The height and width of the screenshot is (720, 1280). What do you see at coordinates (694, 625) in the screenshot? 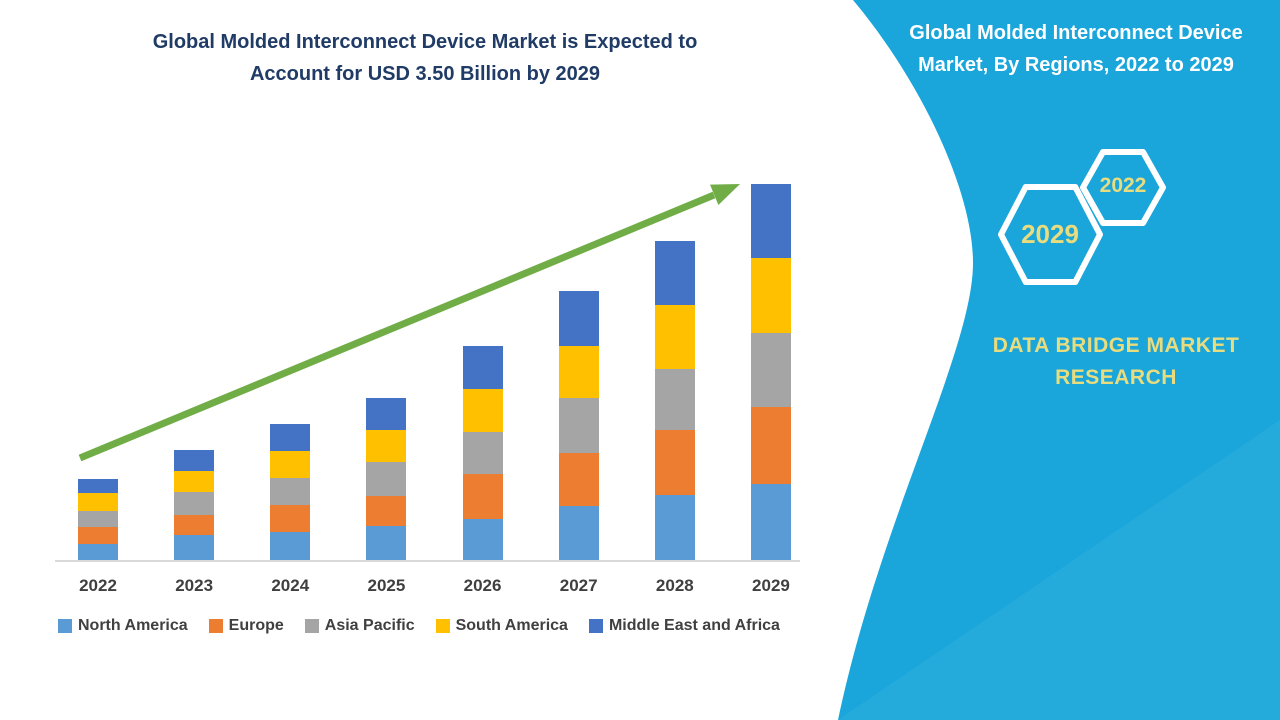
I see `legend-label-middle-east-and-africa: Middle East and Africa` at bounding box center [694, 625].